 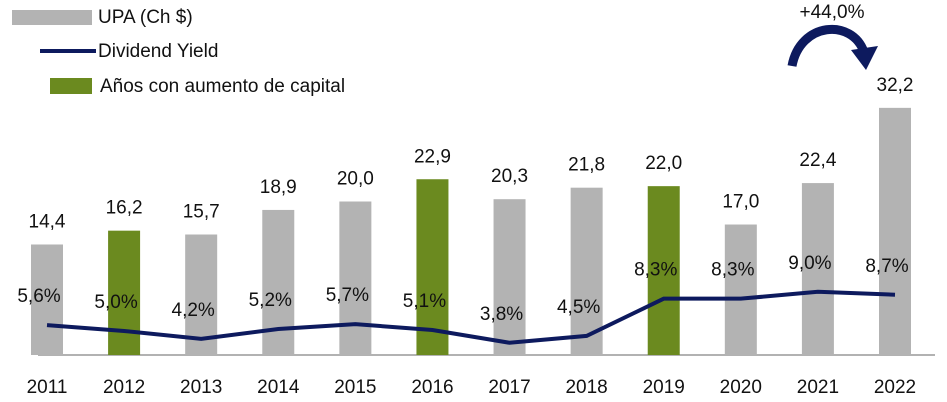 What do you see at coordinates (509, 176) in the screenshot?
I see `bar-value-label: 20,3` at bounding box center [509, 176].